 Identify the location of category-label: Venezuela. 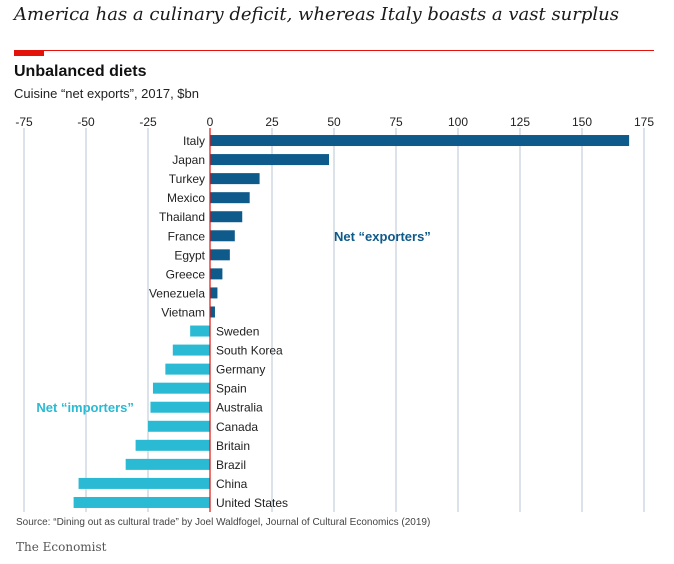
(177, 293).